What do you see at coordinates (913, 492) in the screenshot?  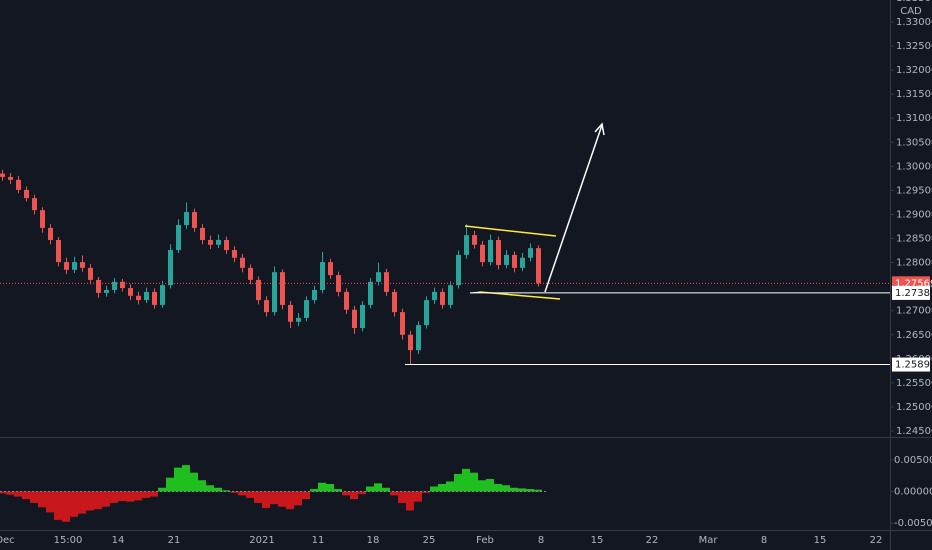 I see `y-tick-label: 0.00000` at bounding box center [913, 492].